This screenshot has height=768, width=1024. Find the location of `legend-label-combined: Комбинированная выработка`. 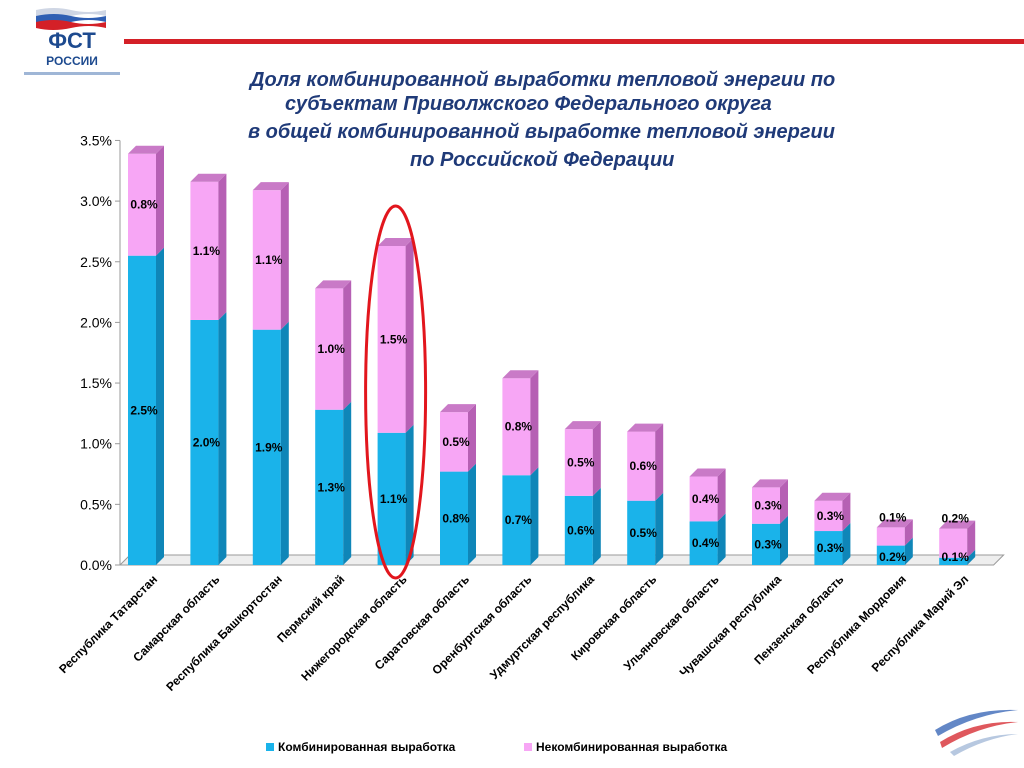

legend-label-combined: Комбинированная выработка is located at coordinates (367, 747).